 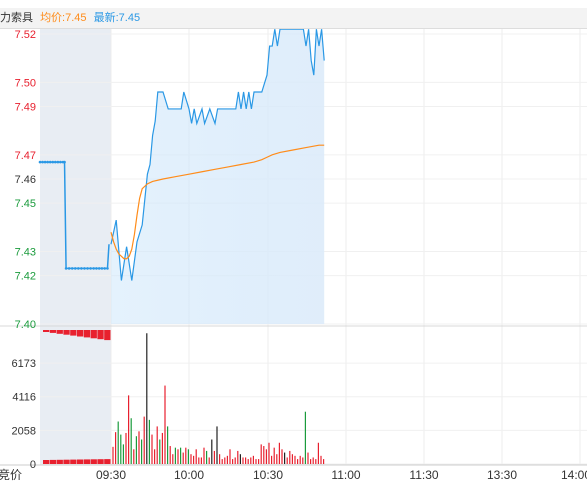 I want to click on time-tick-label: 09:30, so click(x=111, y=475).